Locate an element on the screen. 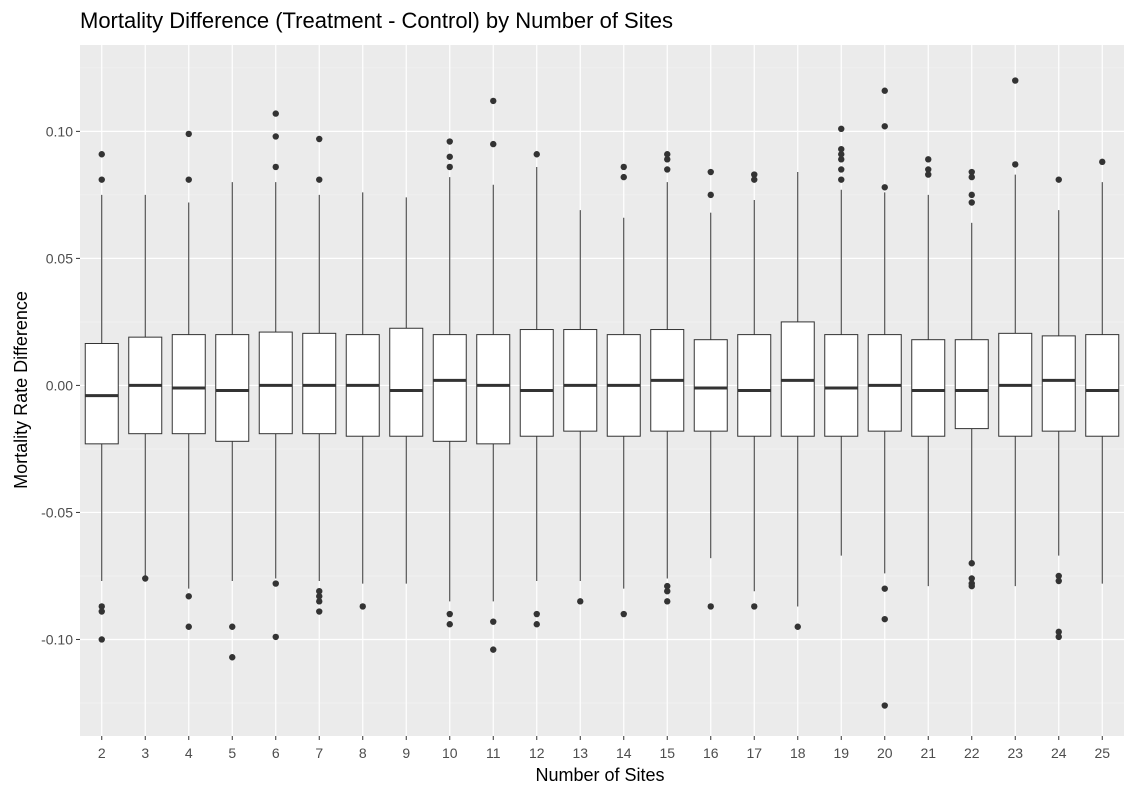 This screenshot has width=1133, height=796. x-tick-label: 21 is located at coordinates (928, 753).